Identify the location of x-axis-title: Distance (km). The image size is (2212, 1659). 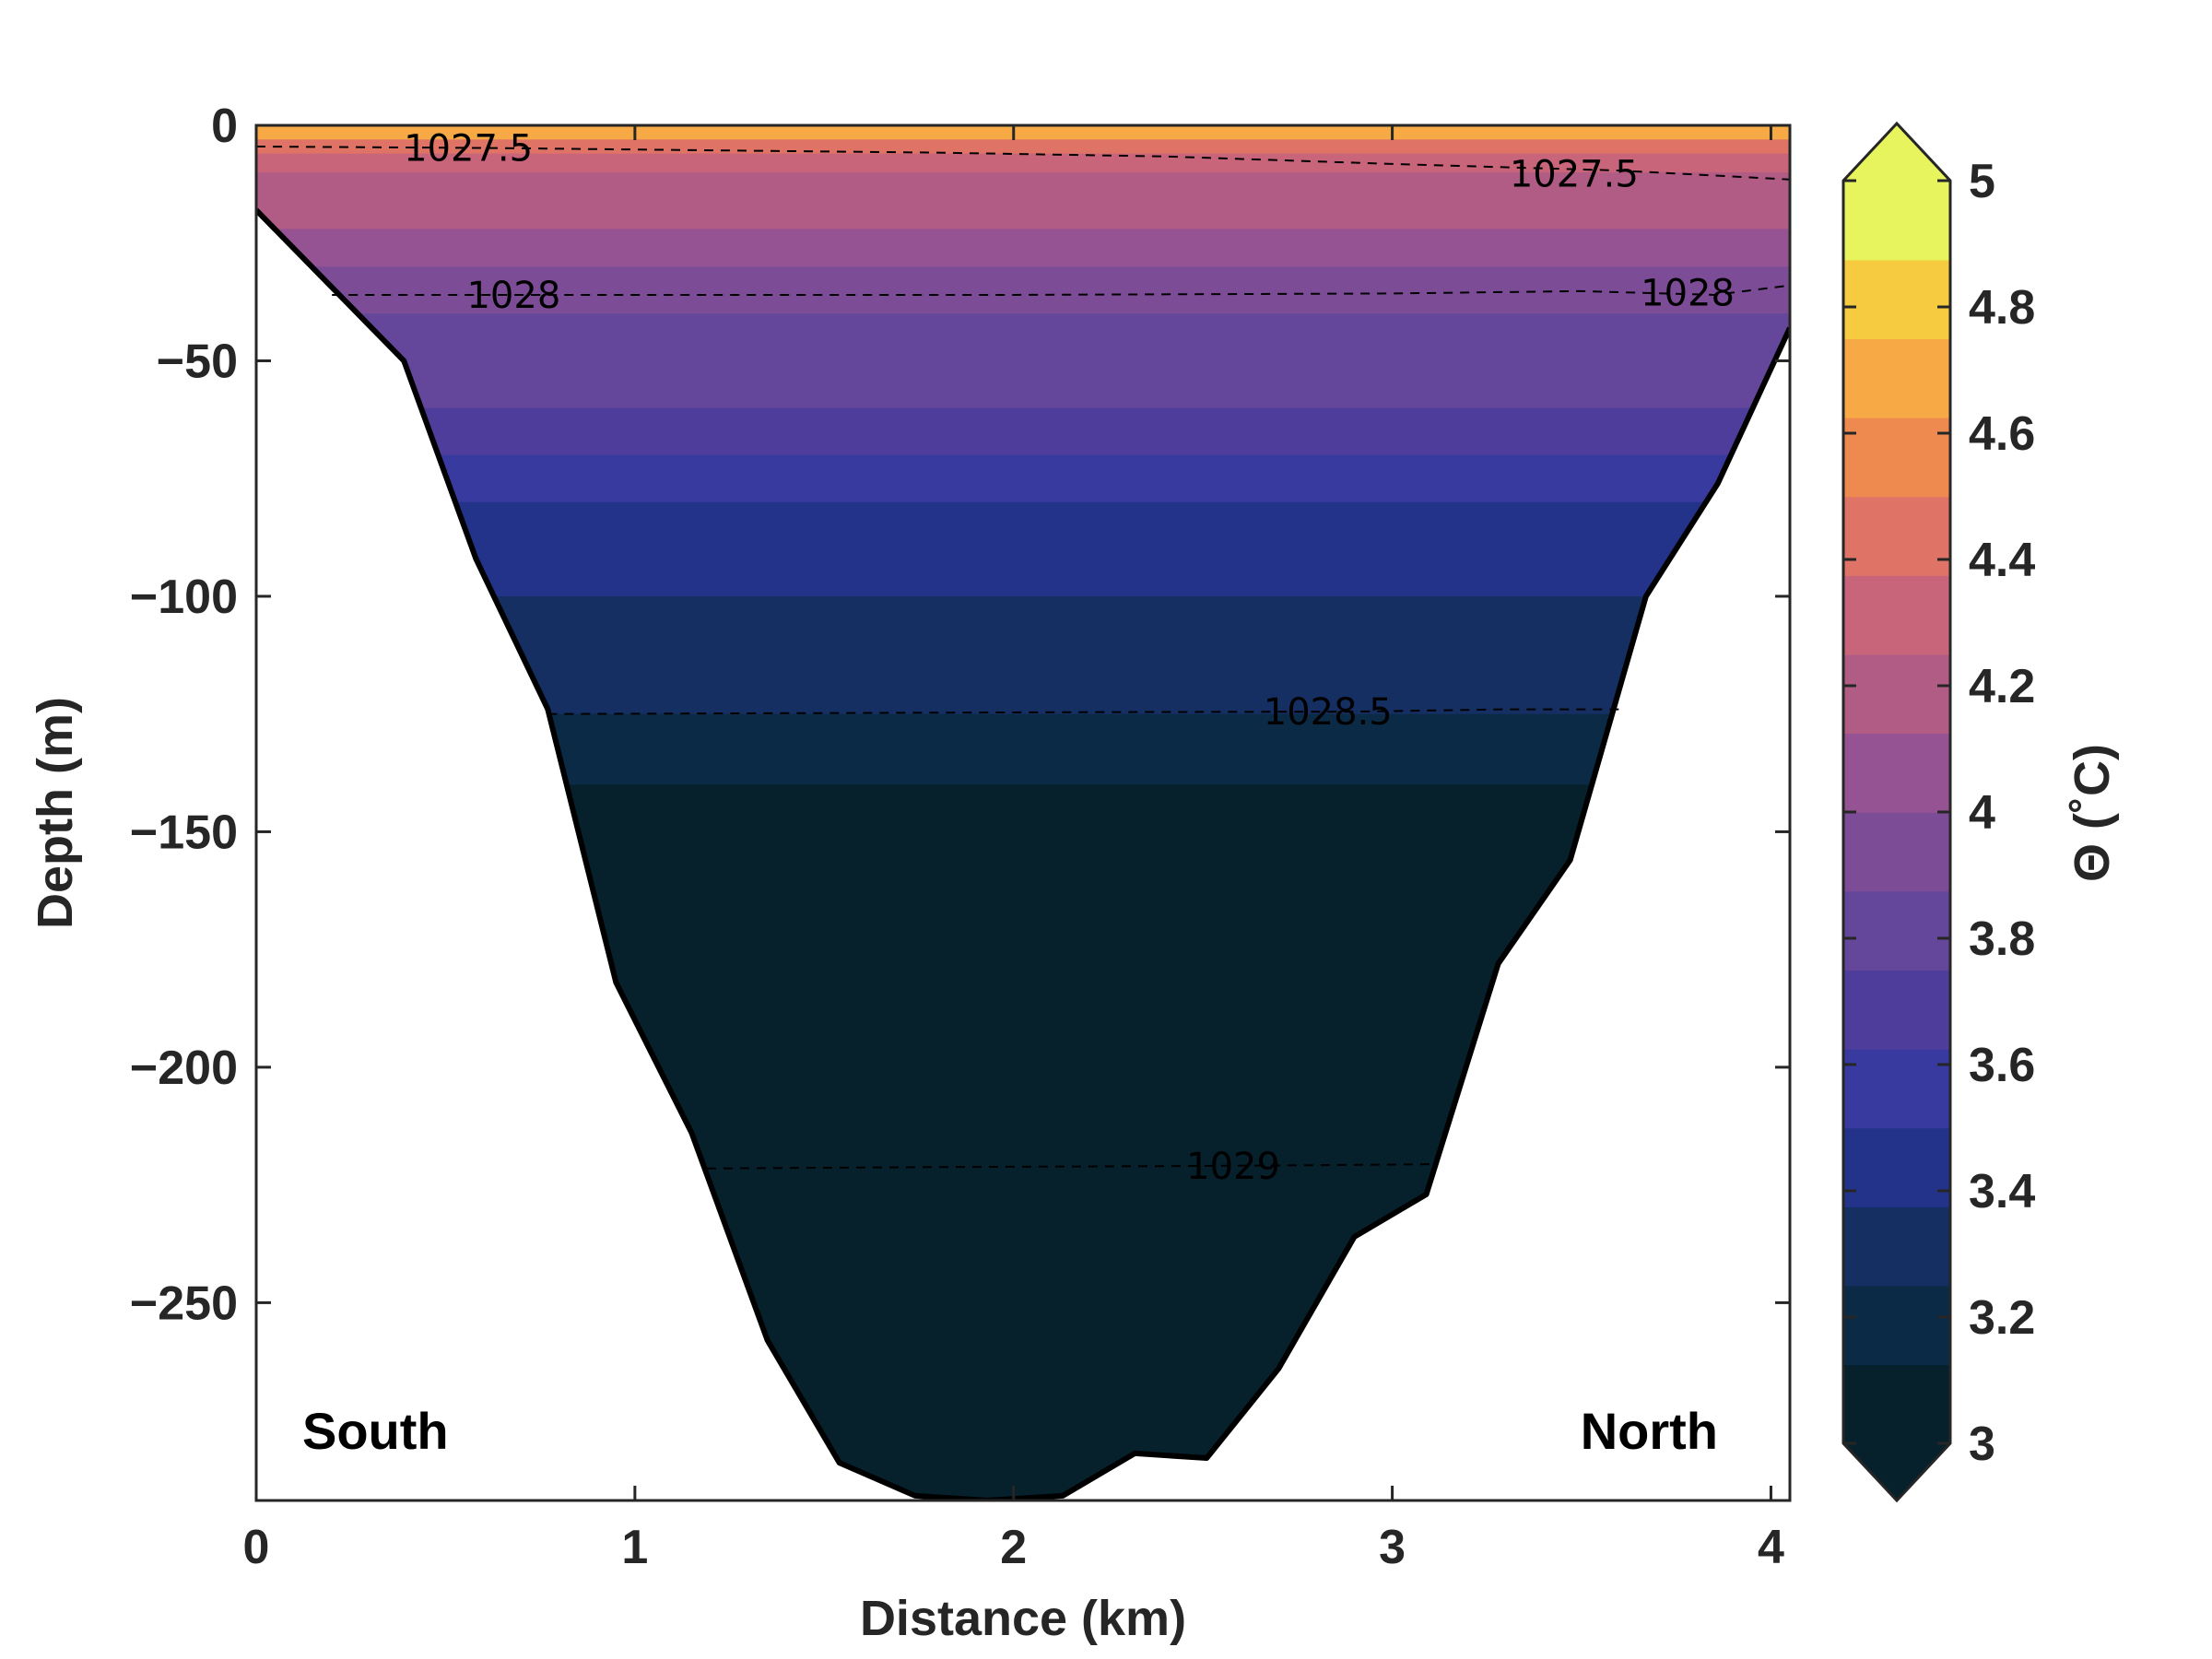
(1023, 1618).